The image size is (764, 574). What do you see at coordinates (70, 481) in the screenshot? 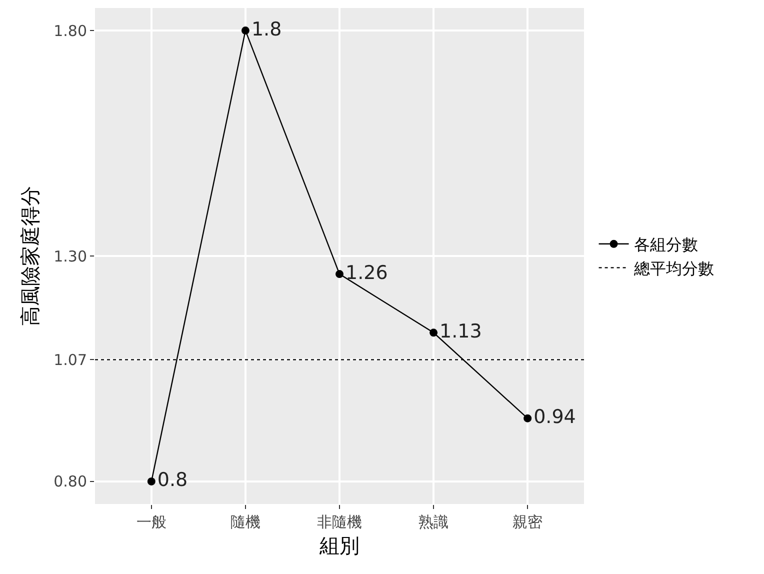
I see `y-tick-label: 0.80` at bounding box center [70, 481].